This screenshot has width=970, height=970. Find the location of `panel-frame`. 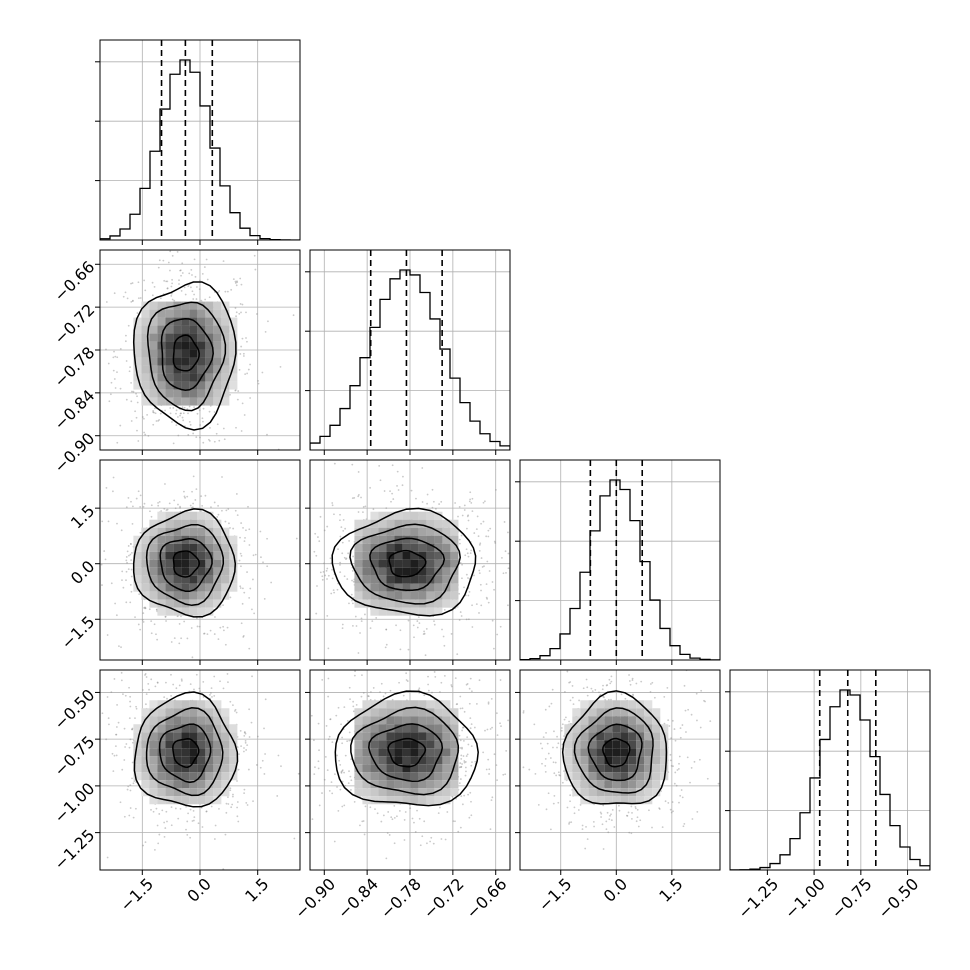

panel-frame is located at coordinates (200, 770).